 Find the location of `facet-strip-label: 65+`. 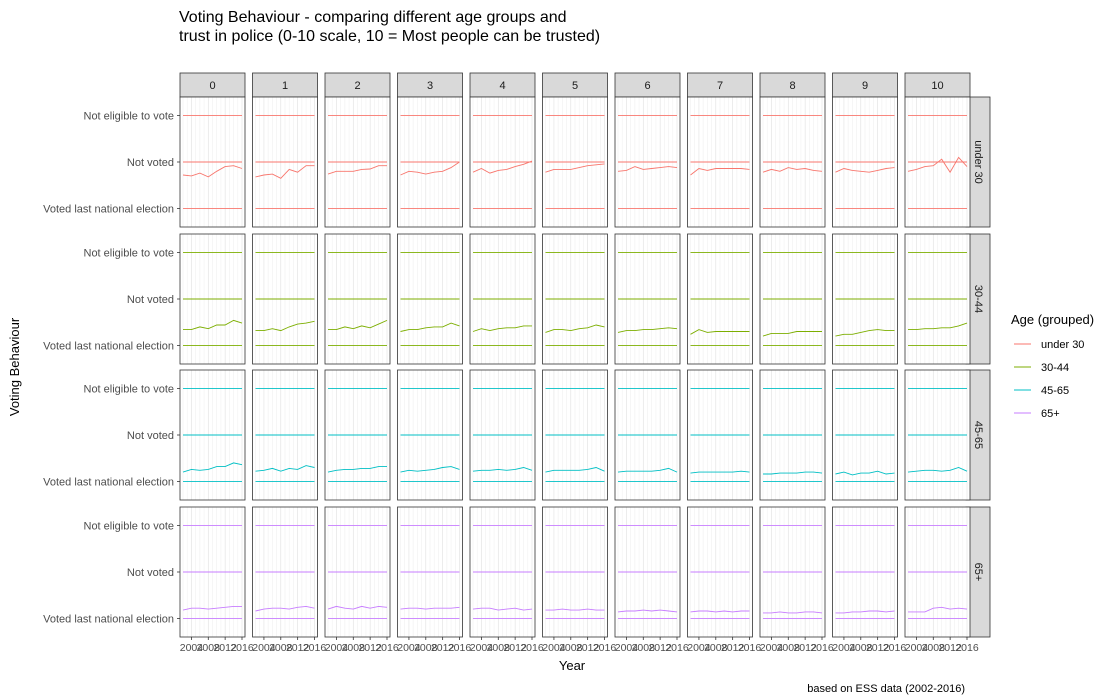

facet-strip-label: 65+ is located at coordinates (978, 572).